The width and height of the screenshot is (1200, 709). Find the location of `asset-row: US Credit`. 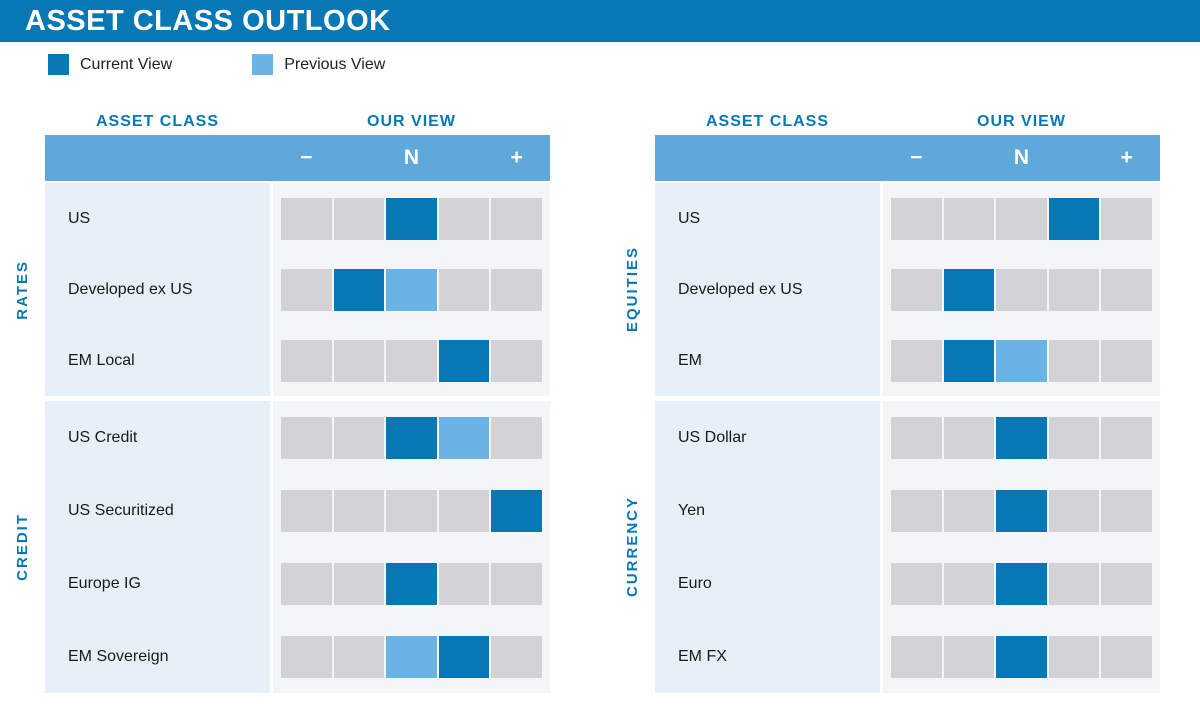

asset-row: US Credit is located at coordinates (297, 437).